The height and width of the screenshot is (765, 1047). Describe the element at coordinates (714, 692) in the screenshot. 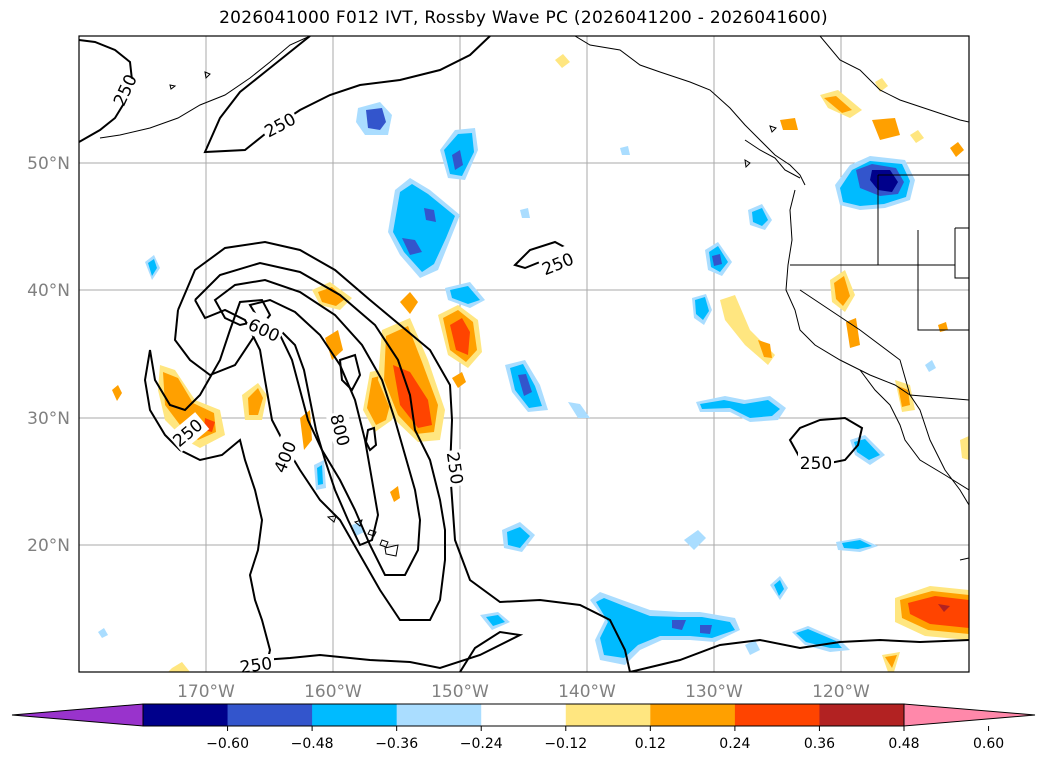

I see `lon-label-130w: 130°W` at that location.